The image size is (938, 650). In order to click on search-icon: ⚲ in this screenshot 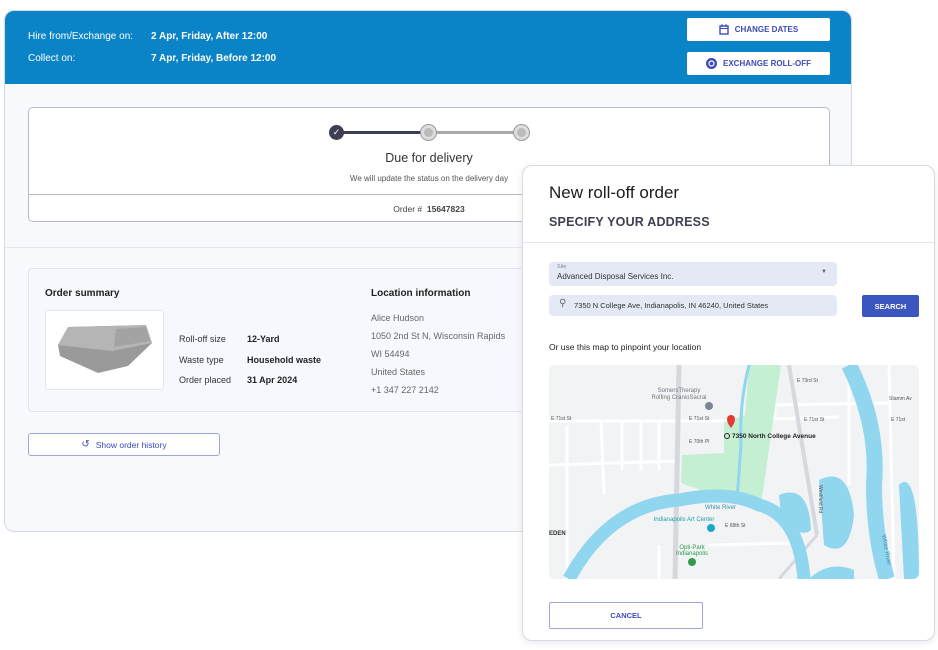, I will do `click(563, 303)`.